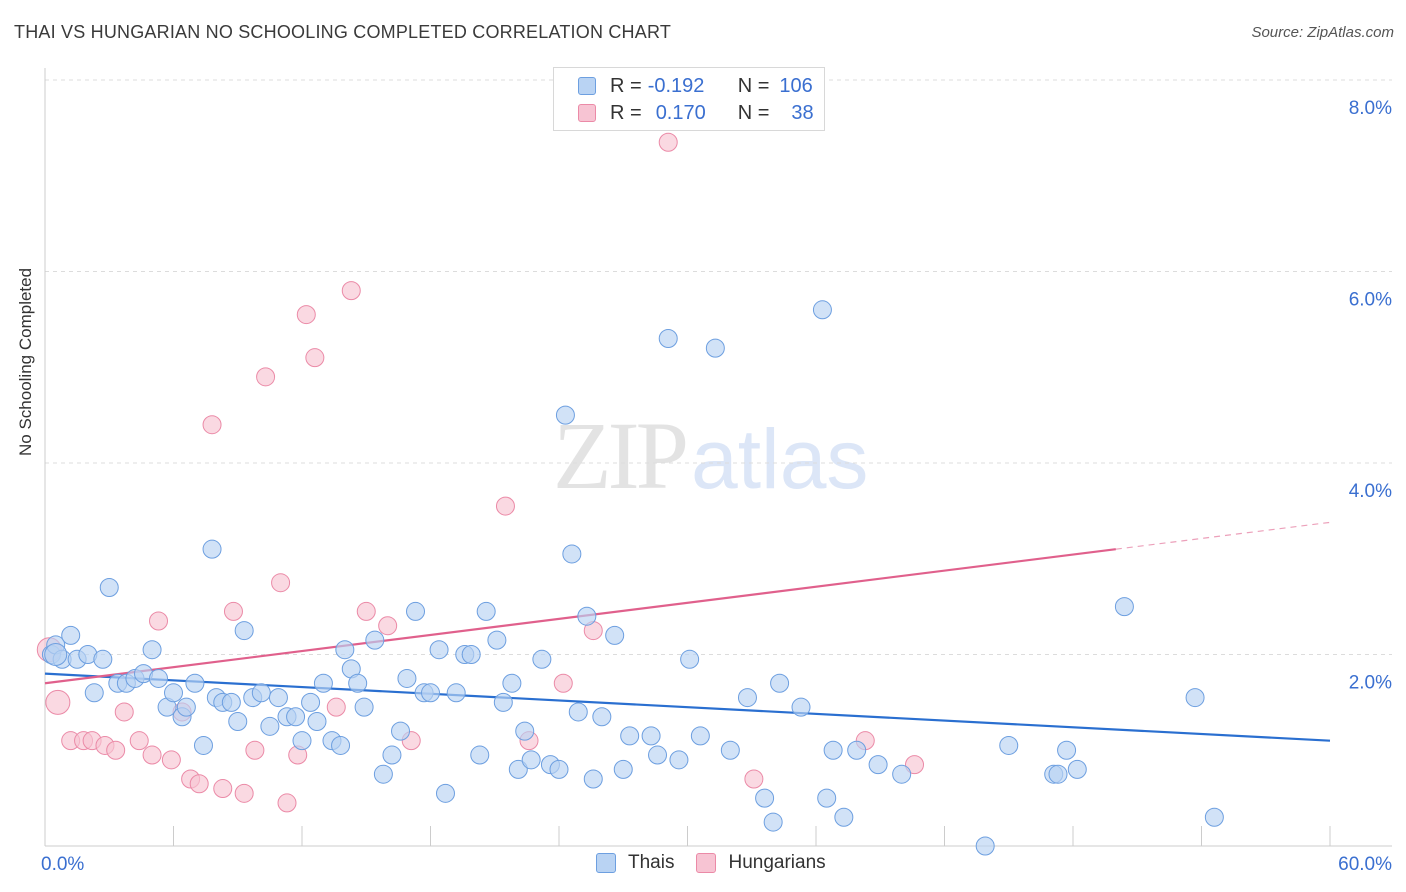 Image resolution: width=1406 pixels, height=892 pixels. What do you see at coordinates (676, 85) in the screenshot?
I see `legend-r-value: -0.192` at bounding box center [676, 85].